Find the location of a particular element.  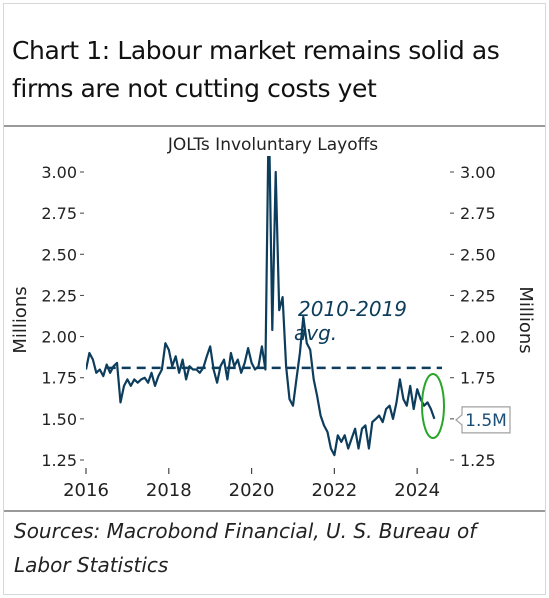

latest-value-highlight is located at coordinates (433, 406).